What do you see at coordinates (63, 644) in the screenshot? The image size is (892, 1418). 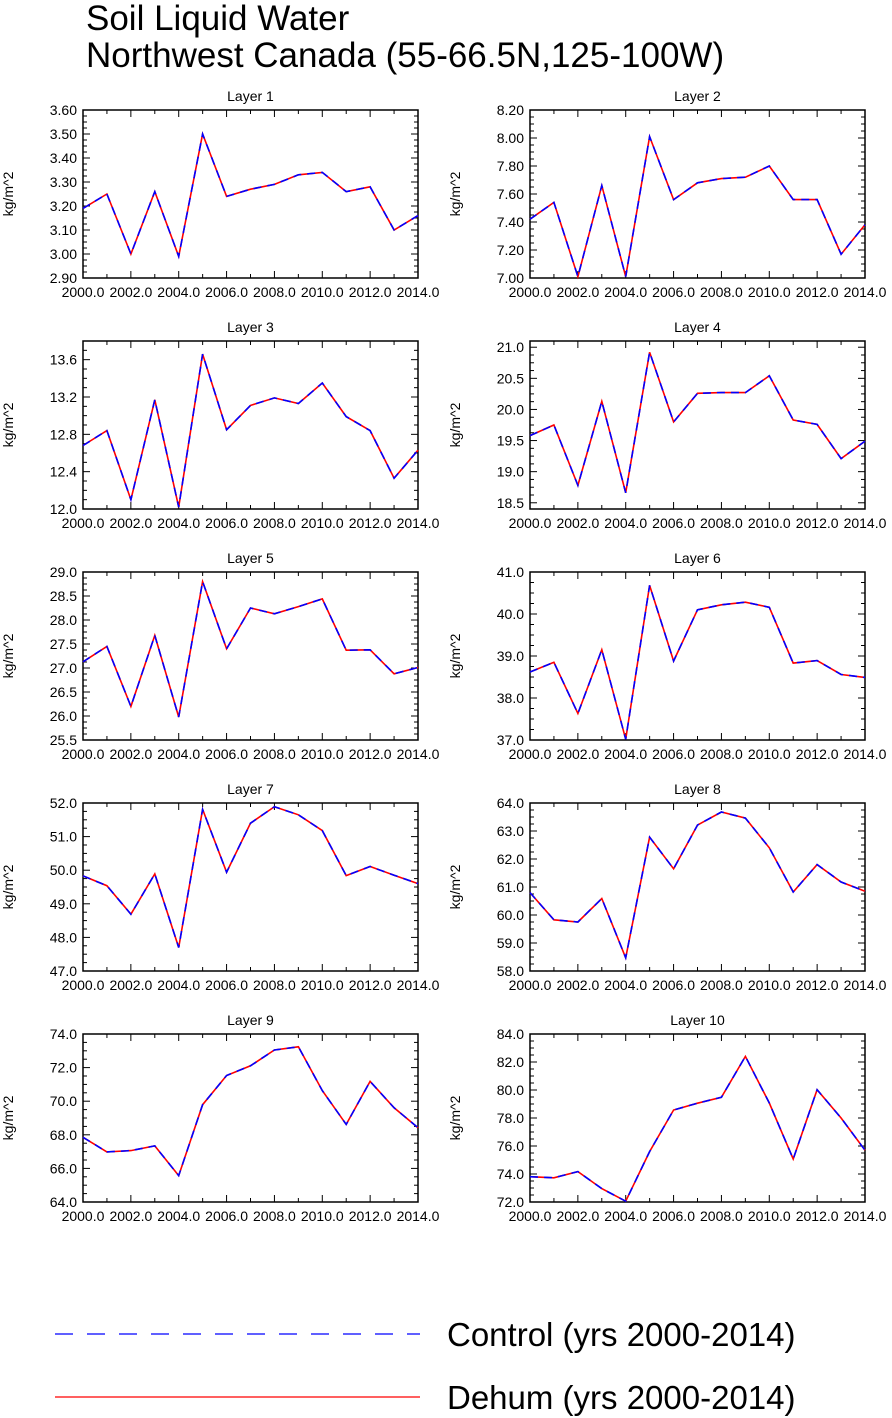 I see `y-tick-label: 27.5` at bounding box center [63, 644].